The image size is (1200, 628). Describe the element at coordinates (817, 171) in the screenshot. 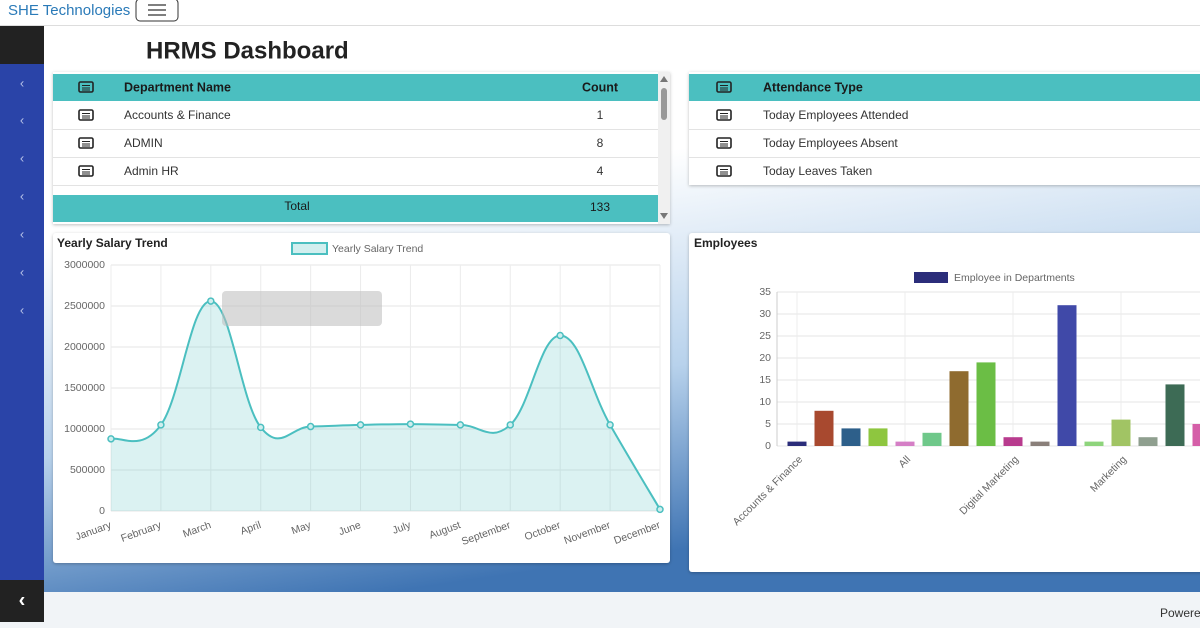

I see `table-cell: Today Leaves Taken` at that location.